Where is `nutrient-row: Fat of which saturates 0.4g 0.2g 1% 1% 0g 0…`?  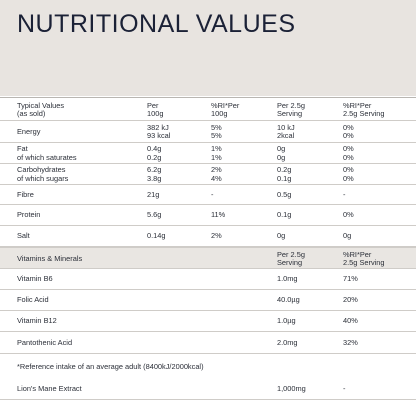 nutrient-row: Fat of which saturates 0.4g 0.2g 1% 1% 0g 0… is located at coordinates (208, 153).